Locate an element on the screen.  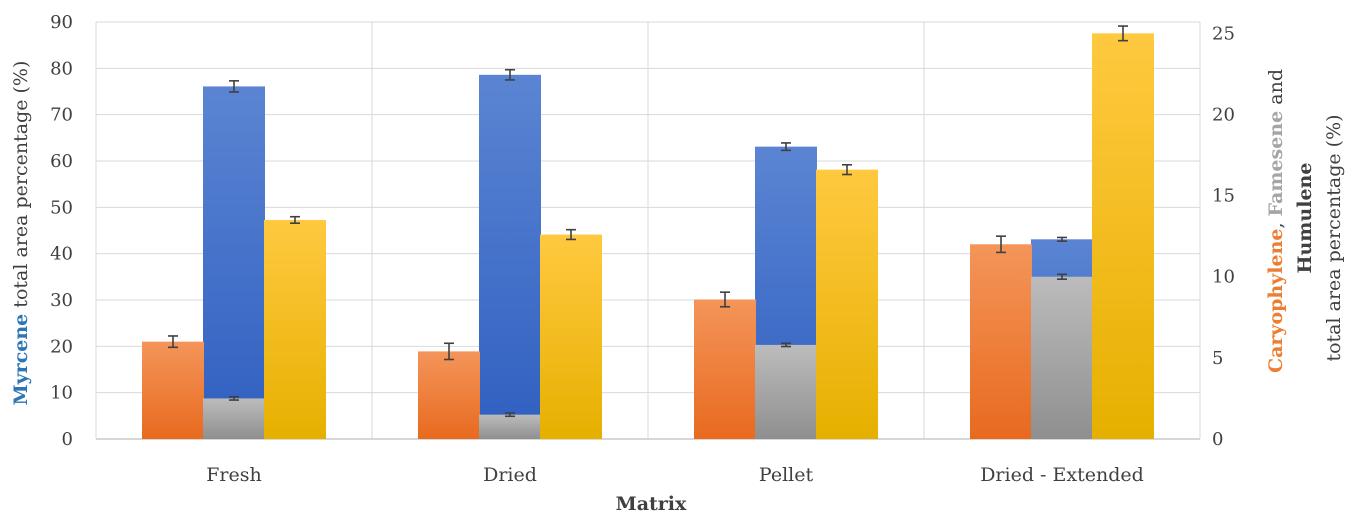
left-tick-label: 70 is located at coordinates (61, 115).